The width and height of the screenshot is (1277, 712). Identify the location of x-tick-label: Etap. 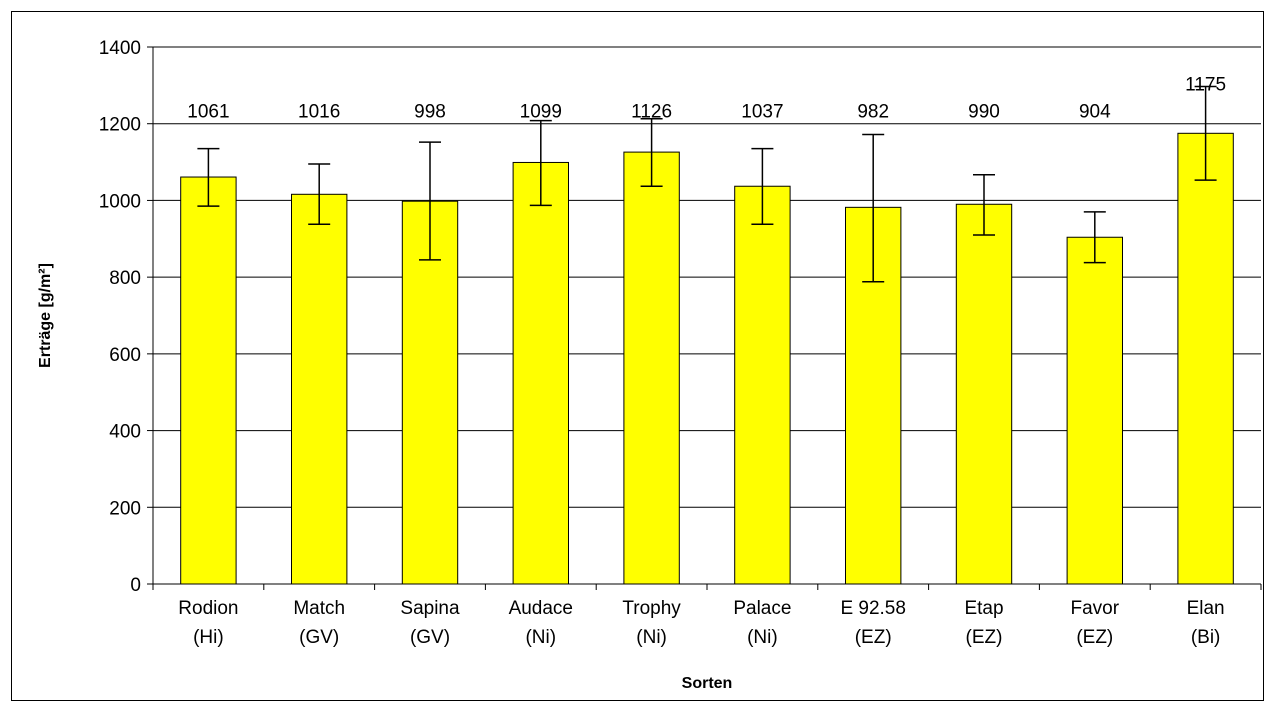
(983, 608).